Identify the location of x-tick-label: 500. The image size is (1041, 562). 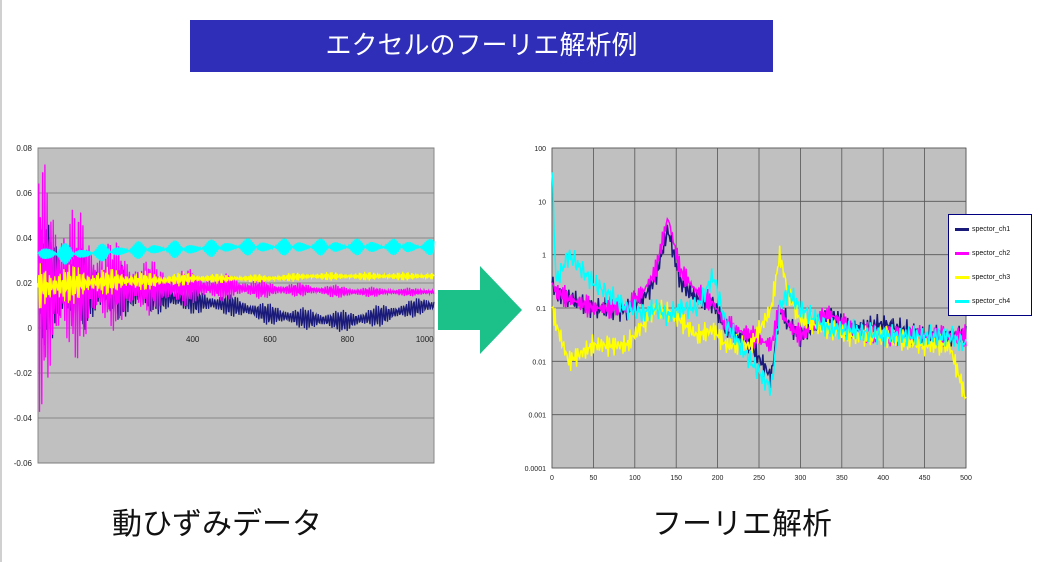
(966, 478).